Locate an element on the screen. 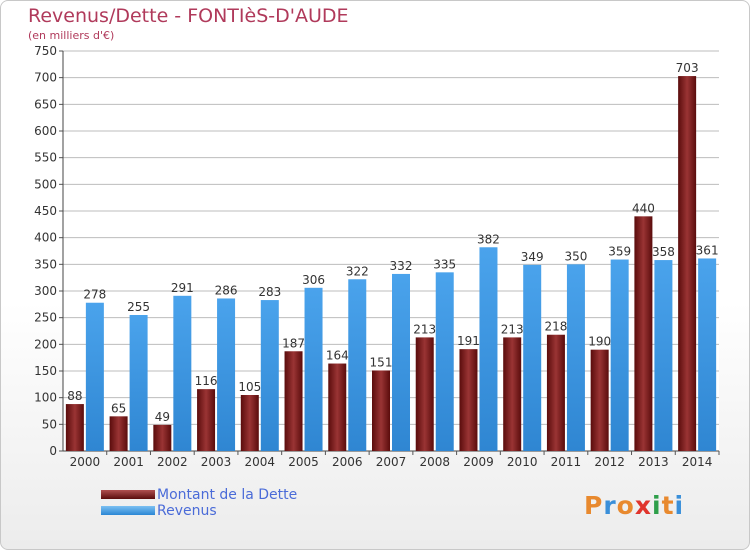  data-label-revenue: 349 is located at coordinates (532, 257).